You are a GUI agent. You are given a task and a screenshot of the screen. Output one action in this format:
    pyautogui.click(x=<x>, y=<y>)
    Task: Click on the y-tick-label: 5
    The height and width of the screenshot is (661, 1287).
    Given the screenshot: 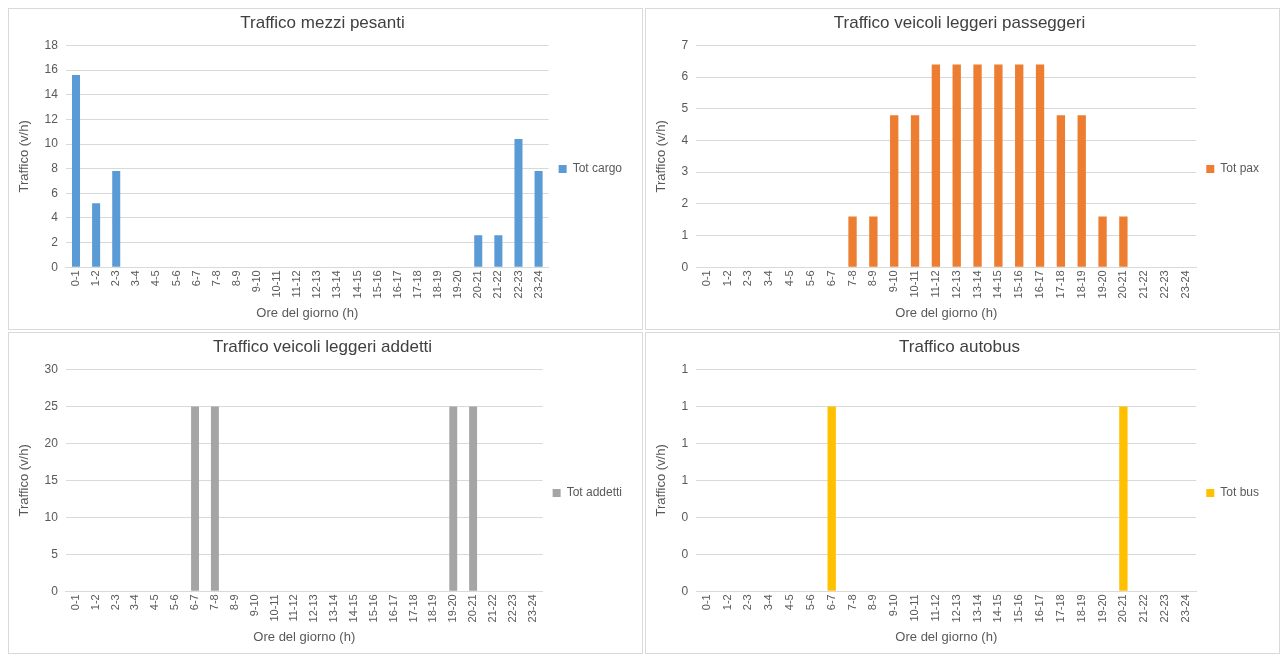 What is the action you would take?
    pyautogui.click(x=685, y=108)
    